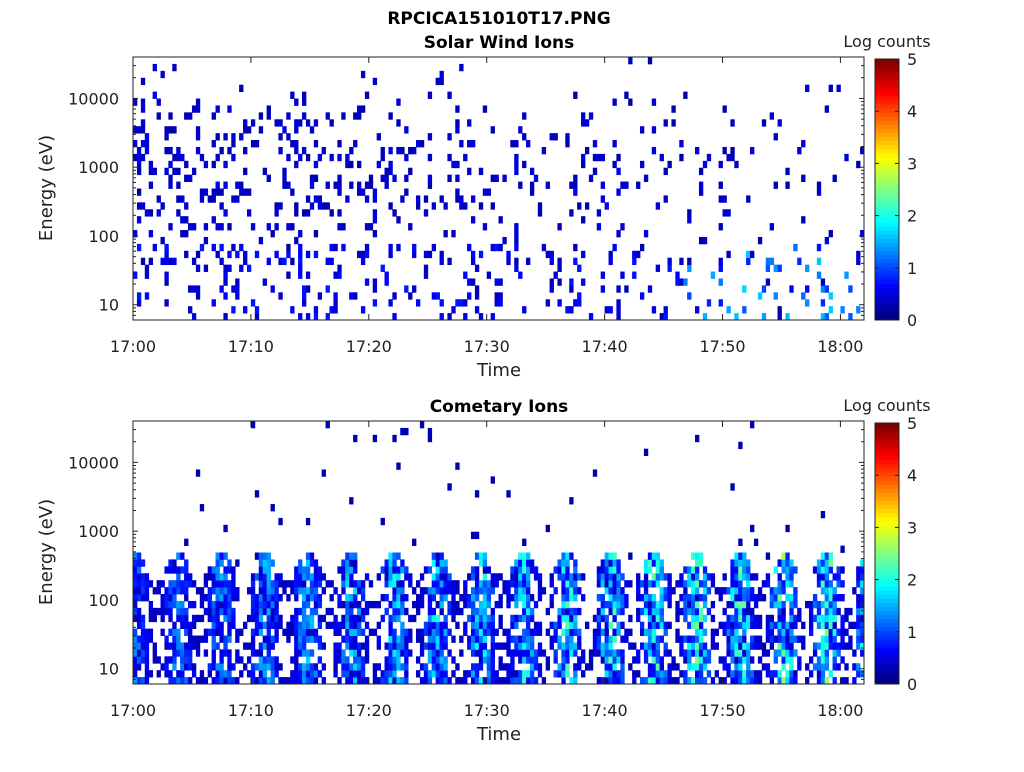  What do you see at coordinates (840, 346) in the screenshot?
I see `x-tick-label: 18:00` at bounding box center [840, 346].